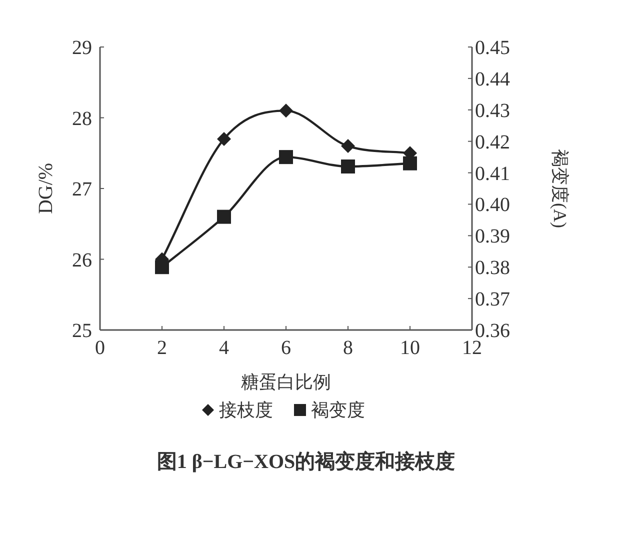  I want to click on x-tick-label: 6, so click(286, 348).